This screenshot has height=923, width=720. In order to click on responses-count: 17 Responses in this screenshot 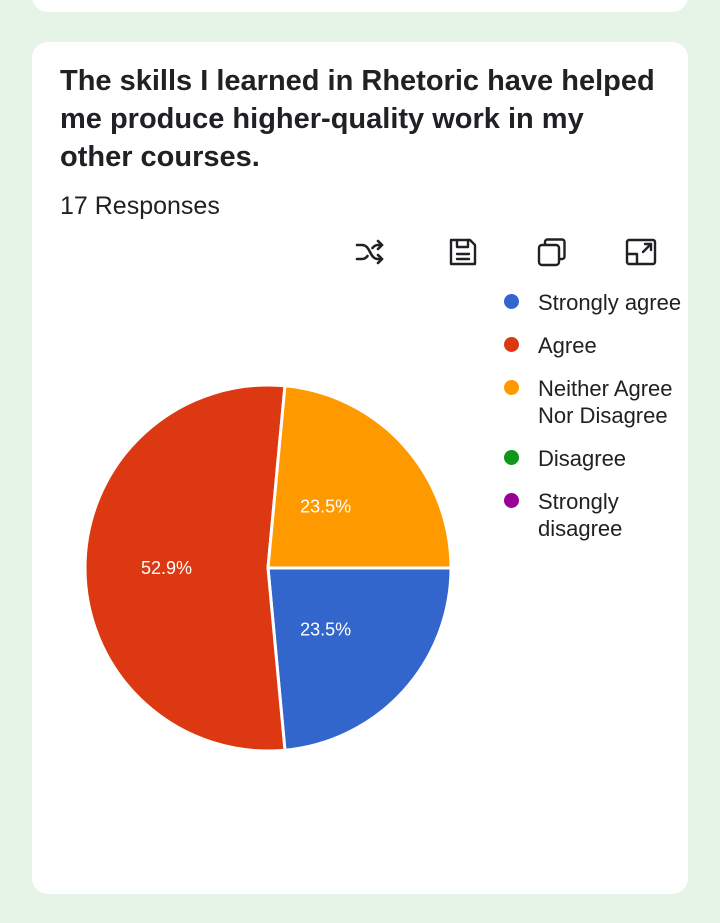, I will do `click(140, 206)`.